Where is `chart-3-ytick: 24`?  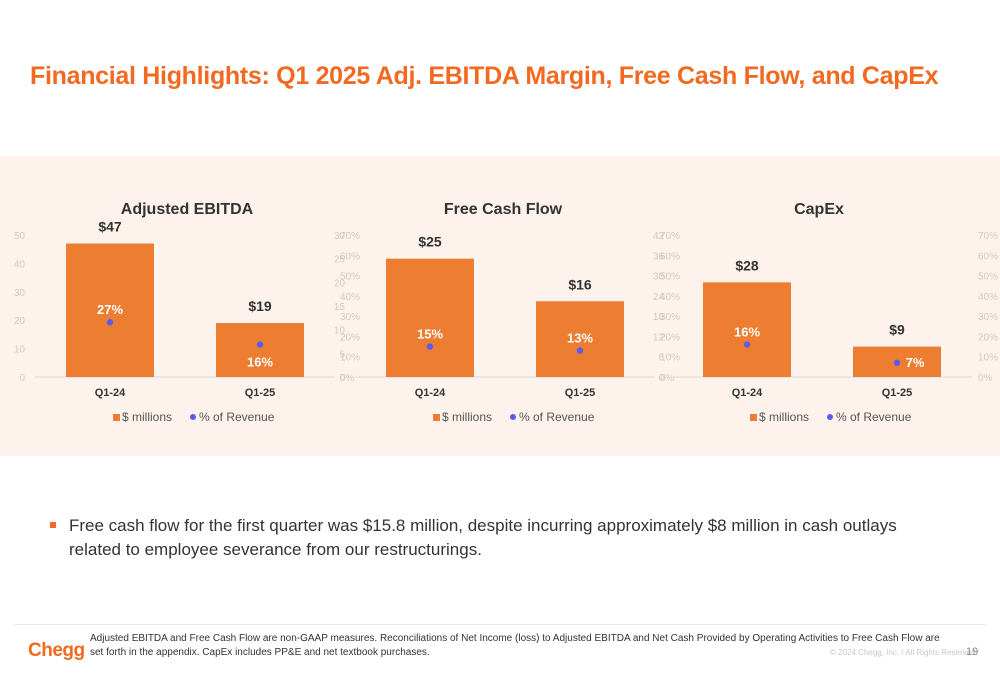 chart-3-ytick: 24 is located at coordinates (659, 297).